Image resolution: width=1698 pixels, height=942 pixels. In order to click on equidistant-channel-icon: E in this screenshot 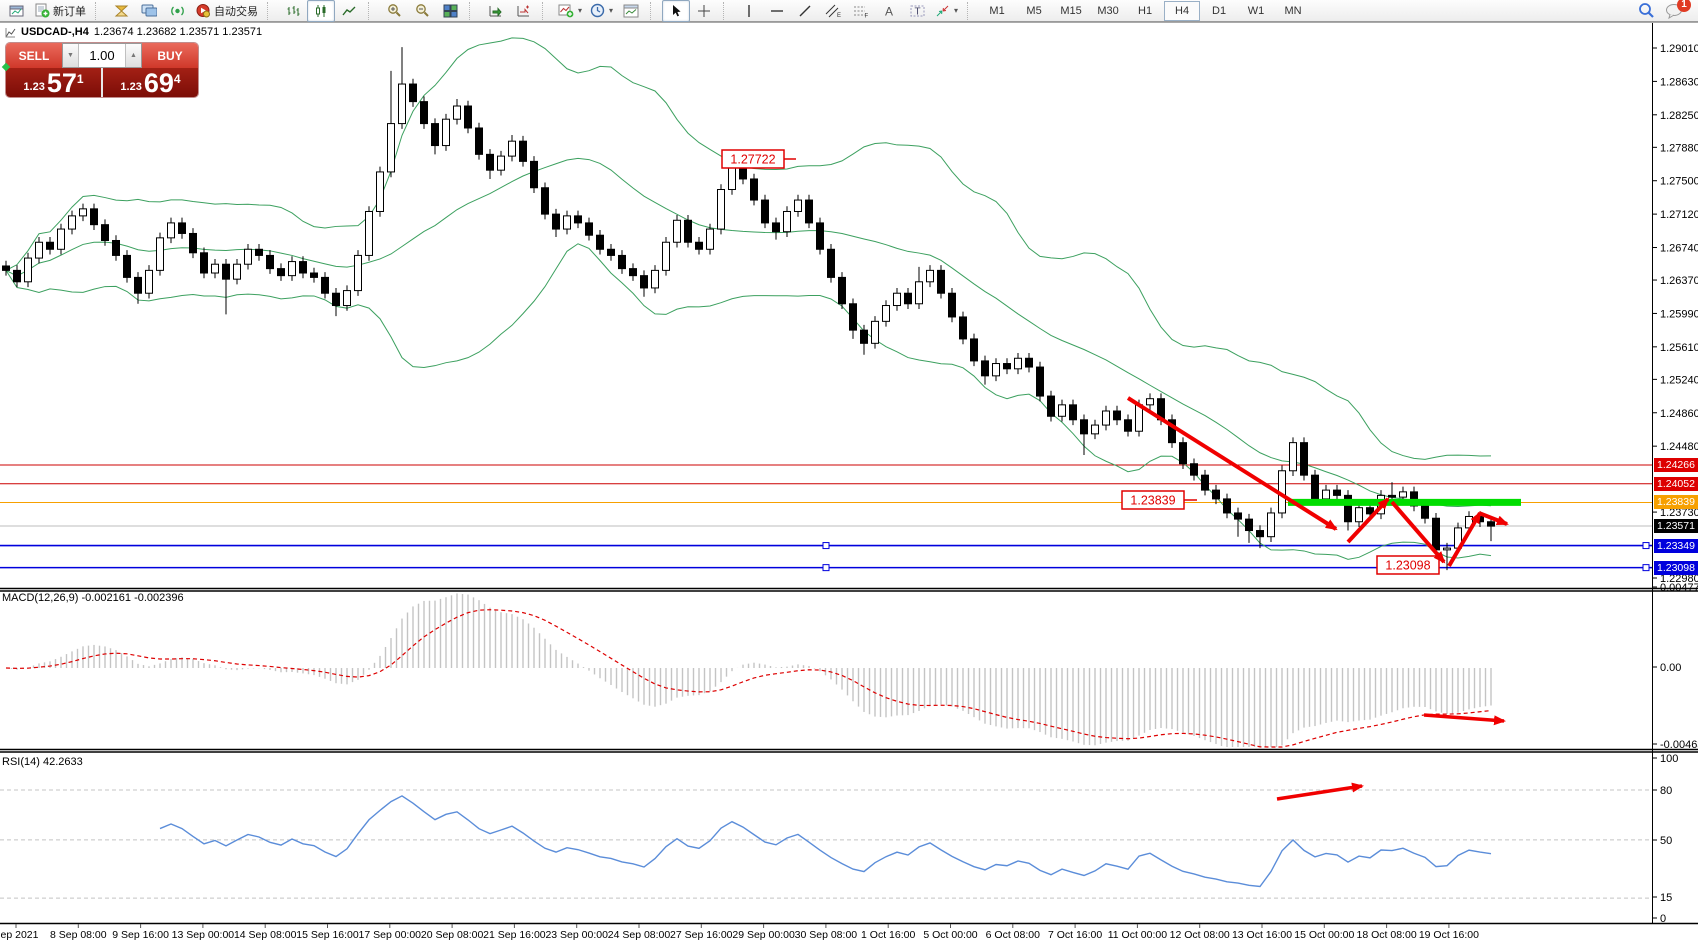, I will do `click(833, 11)`.